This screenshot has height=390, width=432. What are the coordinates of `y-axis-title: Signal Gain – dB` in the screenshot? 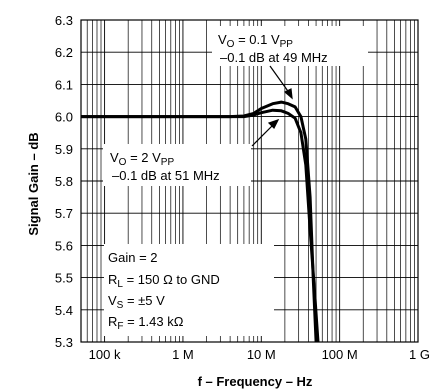 It's located at (33, 183).